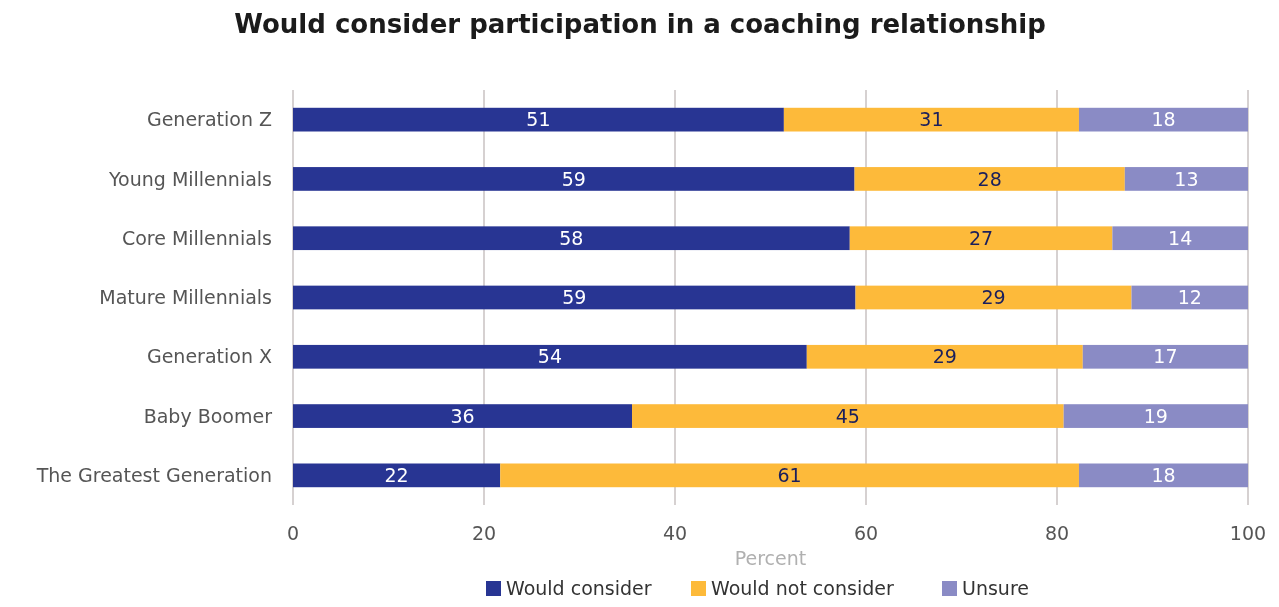 The height and width of the screenshot is (607, 1279). I want to click on data-label: 19, so click(1155, 415).